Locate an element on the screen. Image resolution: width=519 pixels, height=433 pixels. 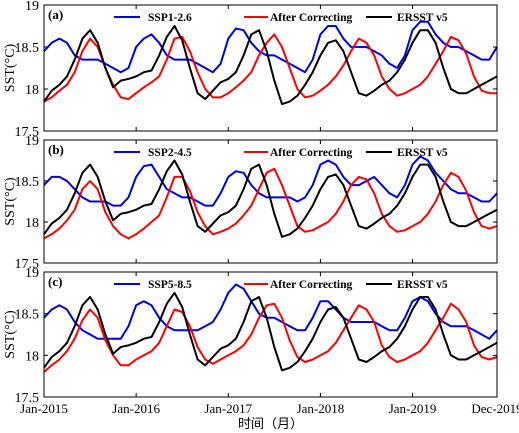
x-tick-label: Dec-2019 is located at coordinates (495, 408).